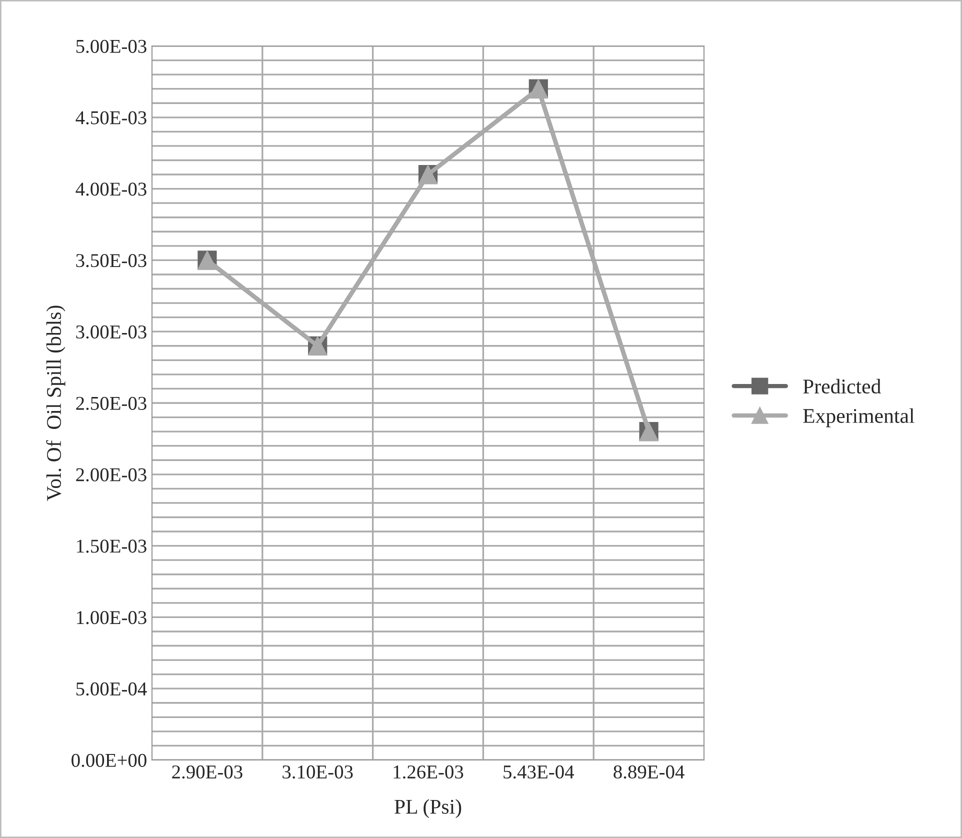  Describe the element at coordinates (111, 546) in the screenshot. I see `y-tick-label: 1.50E-03` at that location.